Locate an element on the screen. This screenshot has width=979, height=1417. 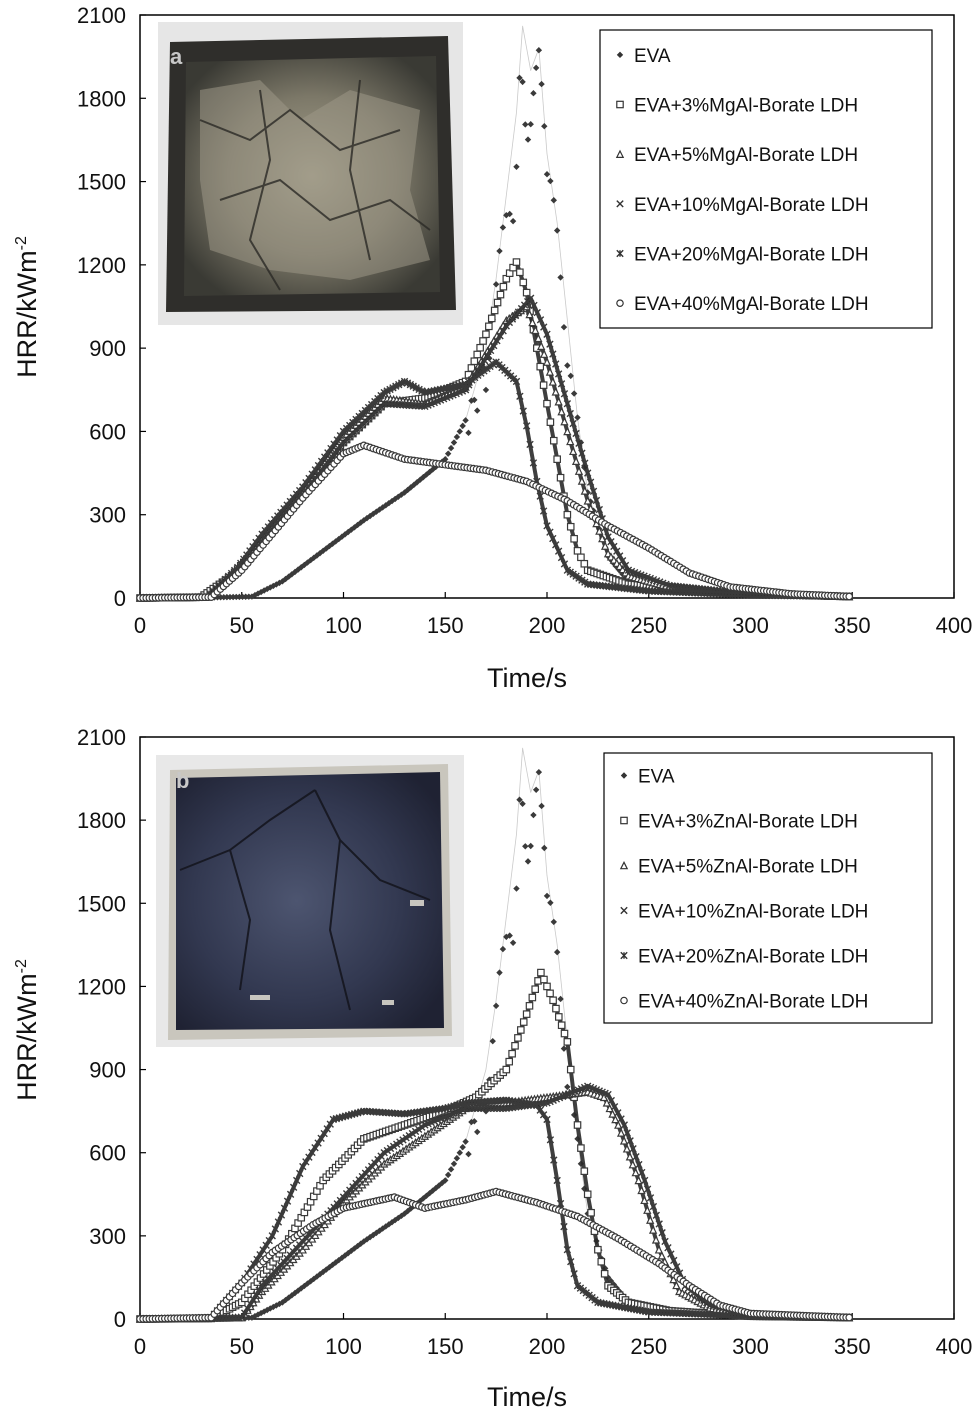
legend-label: EVA+10%ZnAl-Borate LDH is located at coordinates (753, 912).